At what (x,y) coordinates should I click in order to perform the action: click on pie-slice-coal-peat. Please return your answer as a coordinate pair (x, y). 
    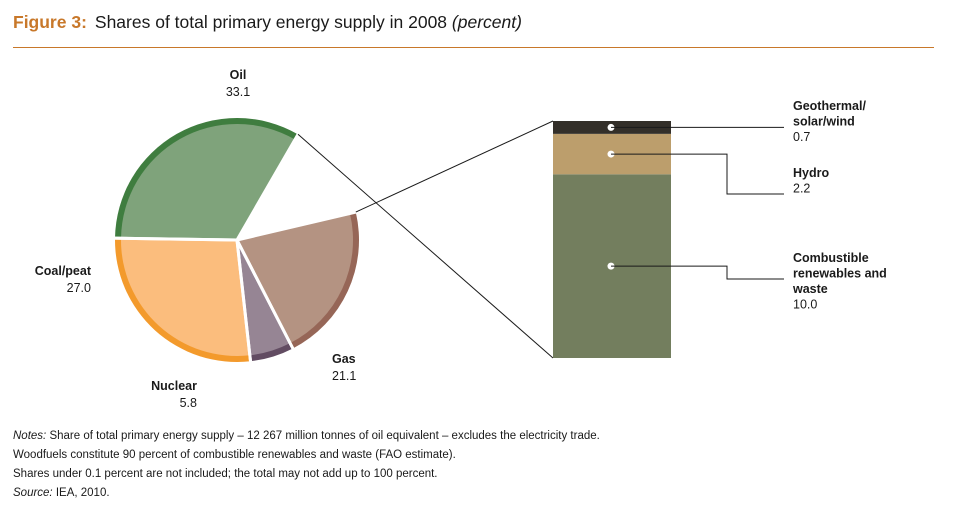
    Looking at the image, I should click on (185, 297).